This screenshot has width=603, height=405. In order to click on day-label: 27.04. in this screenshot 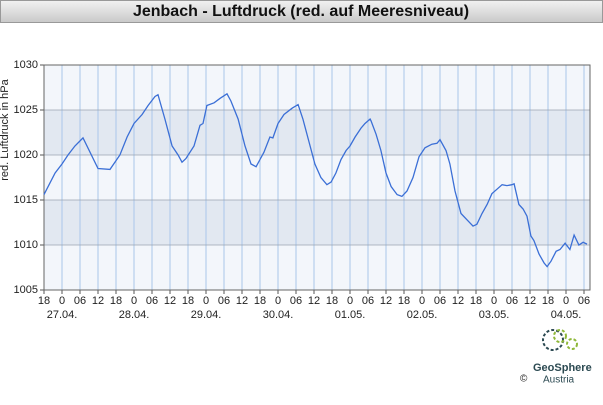, I will do `click(62, 315)`.